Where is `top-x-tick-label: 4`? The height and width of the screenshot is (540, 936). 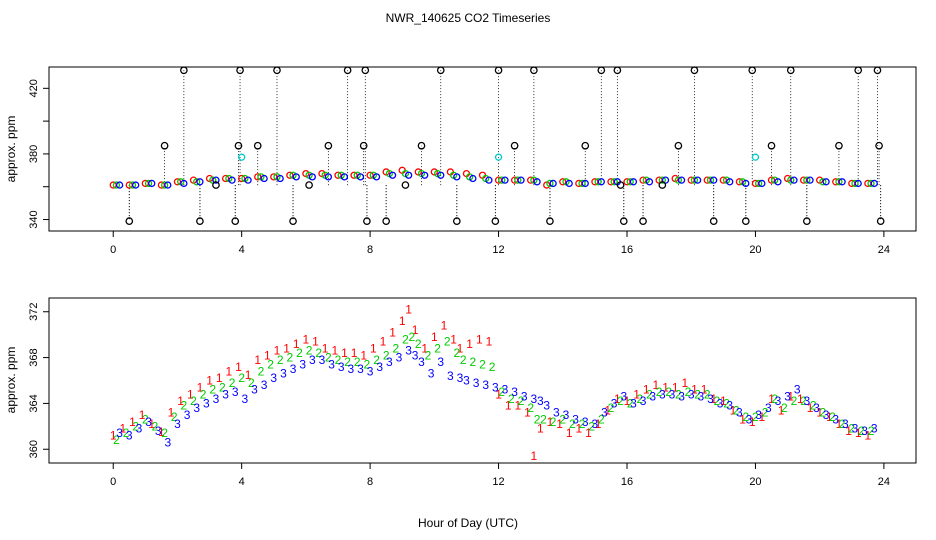 top-x-tick-label: 4 is located at coordinates (242, 250).